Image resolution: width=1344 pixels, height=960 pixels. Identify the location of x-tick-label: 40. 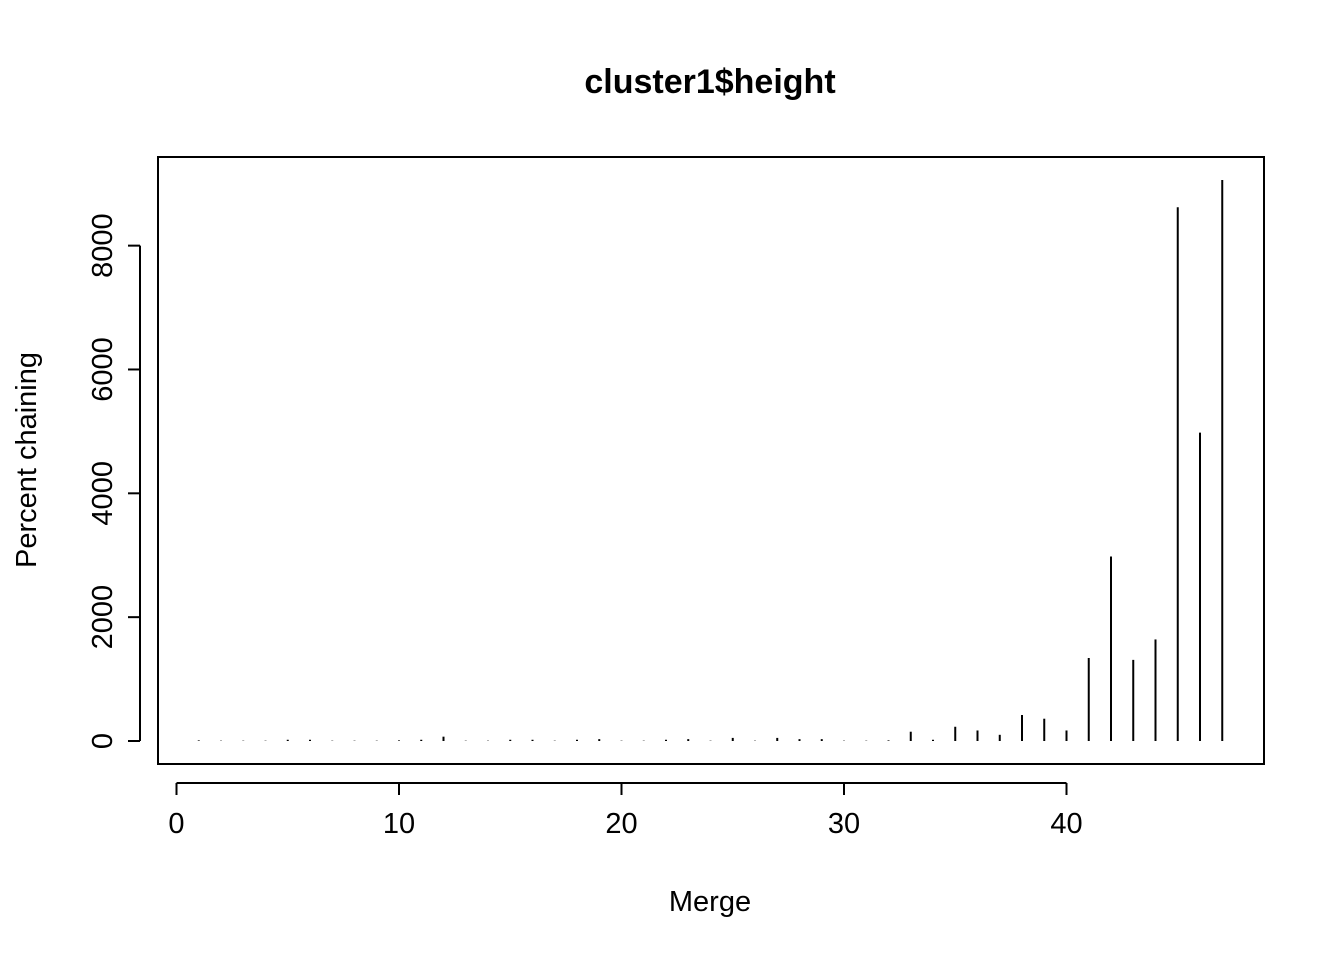
(1066, 824).